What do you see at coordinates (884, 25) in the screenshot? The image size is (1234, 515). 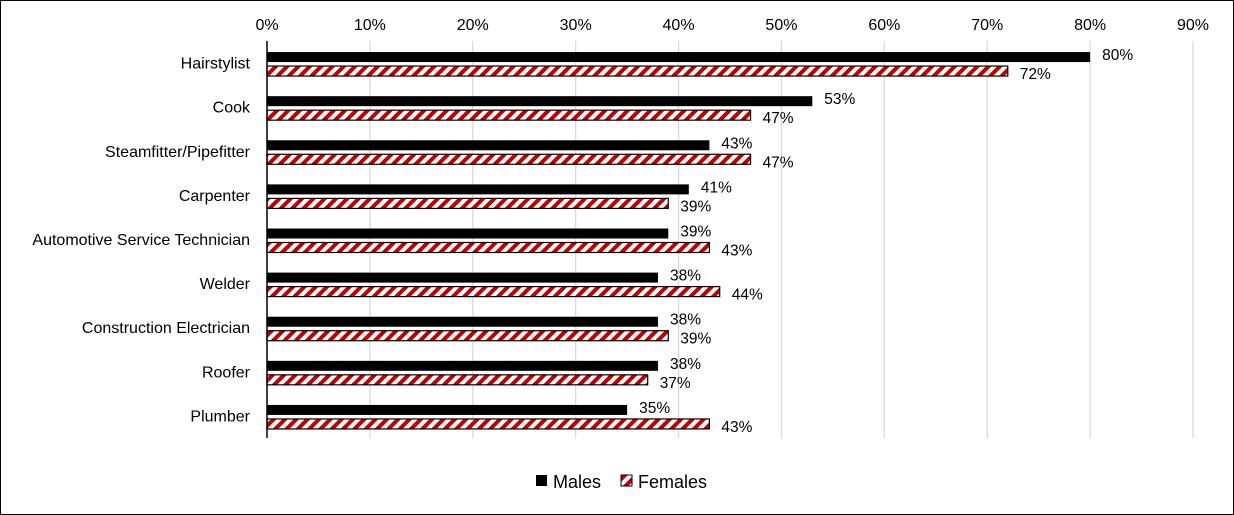 I see `x-tick-label: 60%` at bounding box center [884, 25].